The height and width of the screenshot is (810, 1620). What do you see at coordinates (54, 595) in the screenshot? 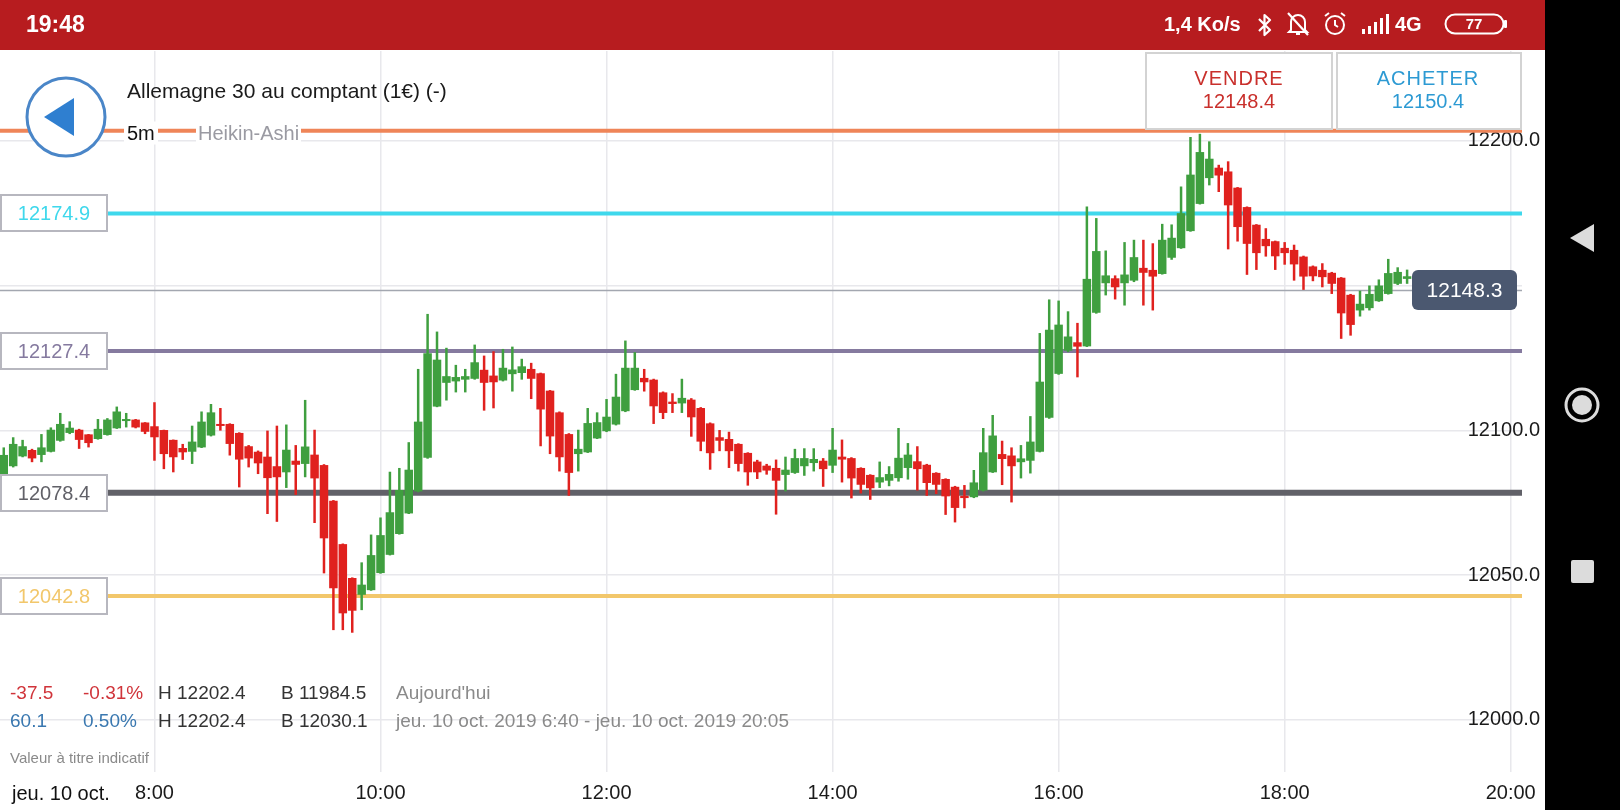
I see `ref-line-label: 12042.8` at bounding box center [54, 595].